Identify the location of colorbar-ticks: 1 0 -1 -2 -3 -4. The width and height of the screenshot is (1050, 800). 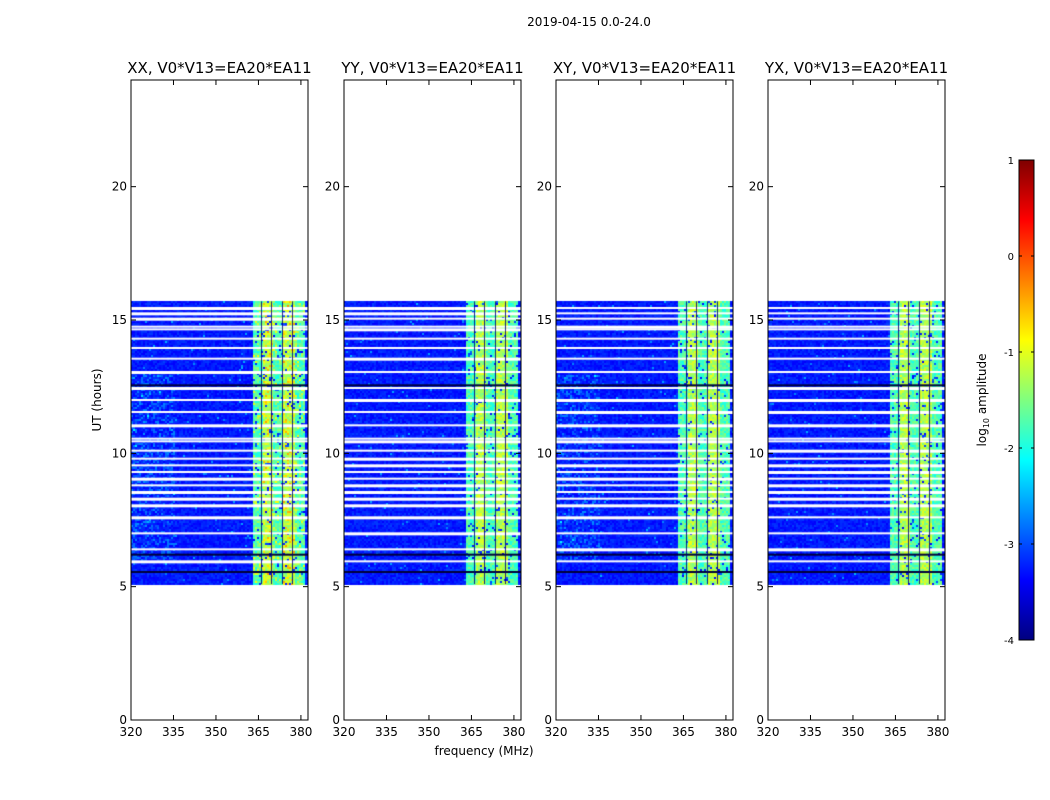
(1019, 401).